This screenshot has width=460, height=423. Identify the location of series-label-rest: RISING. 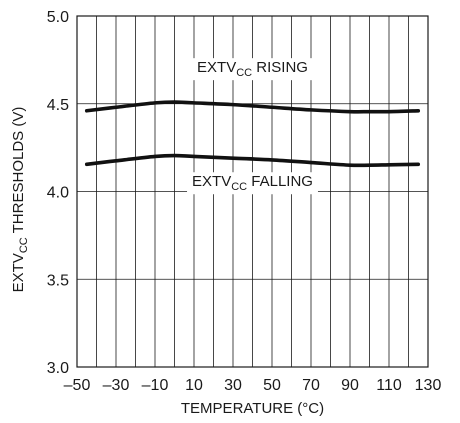
(280, 67).